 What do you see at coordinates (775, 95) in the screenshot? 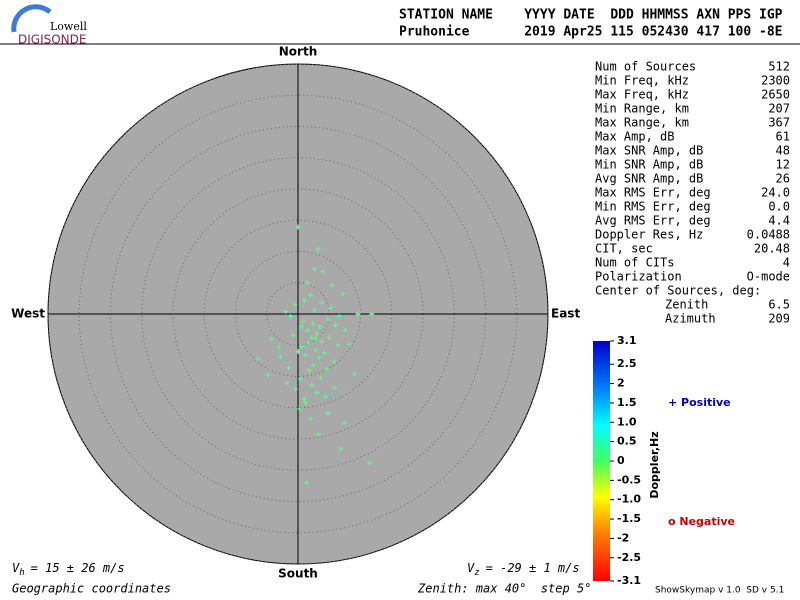
I see `stat-value: 2650` at bounding box center [775, 95].